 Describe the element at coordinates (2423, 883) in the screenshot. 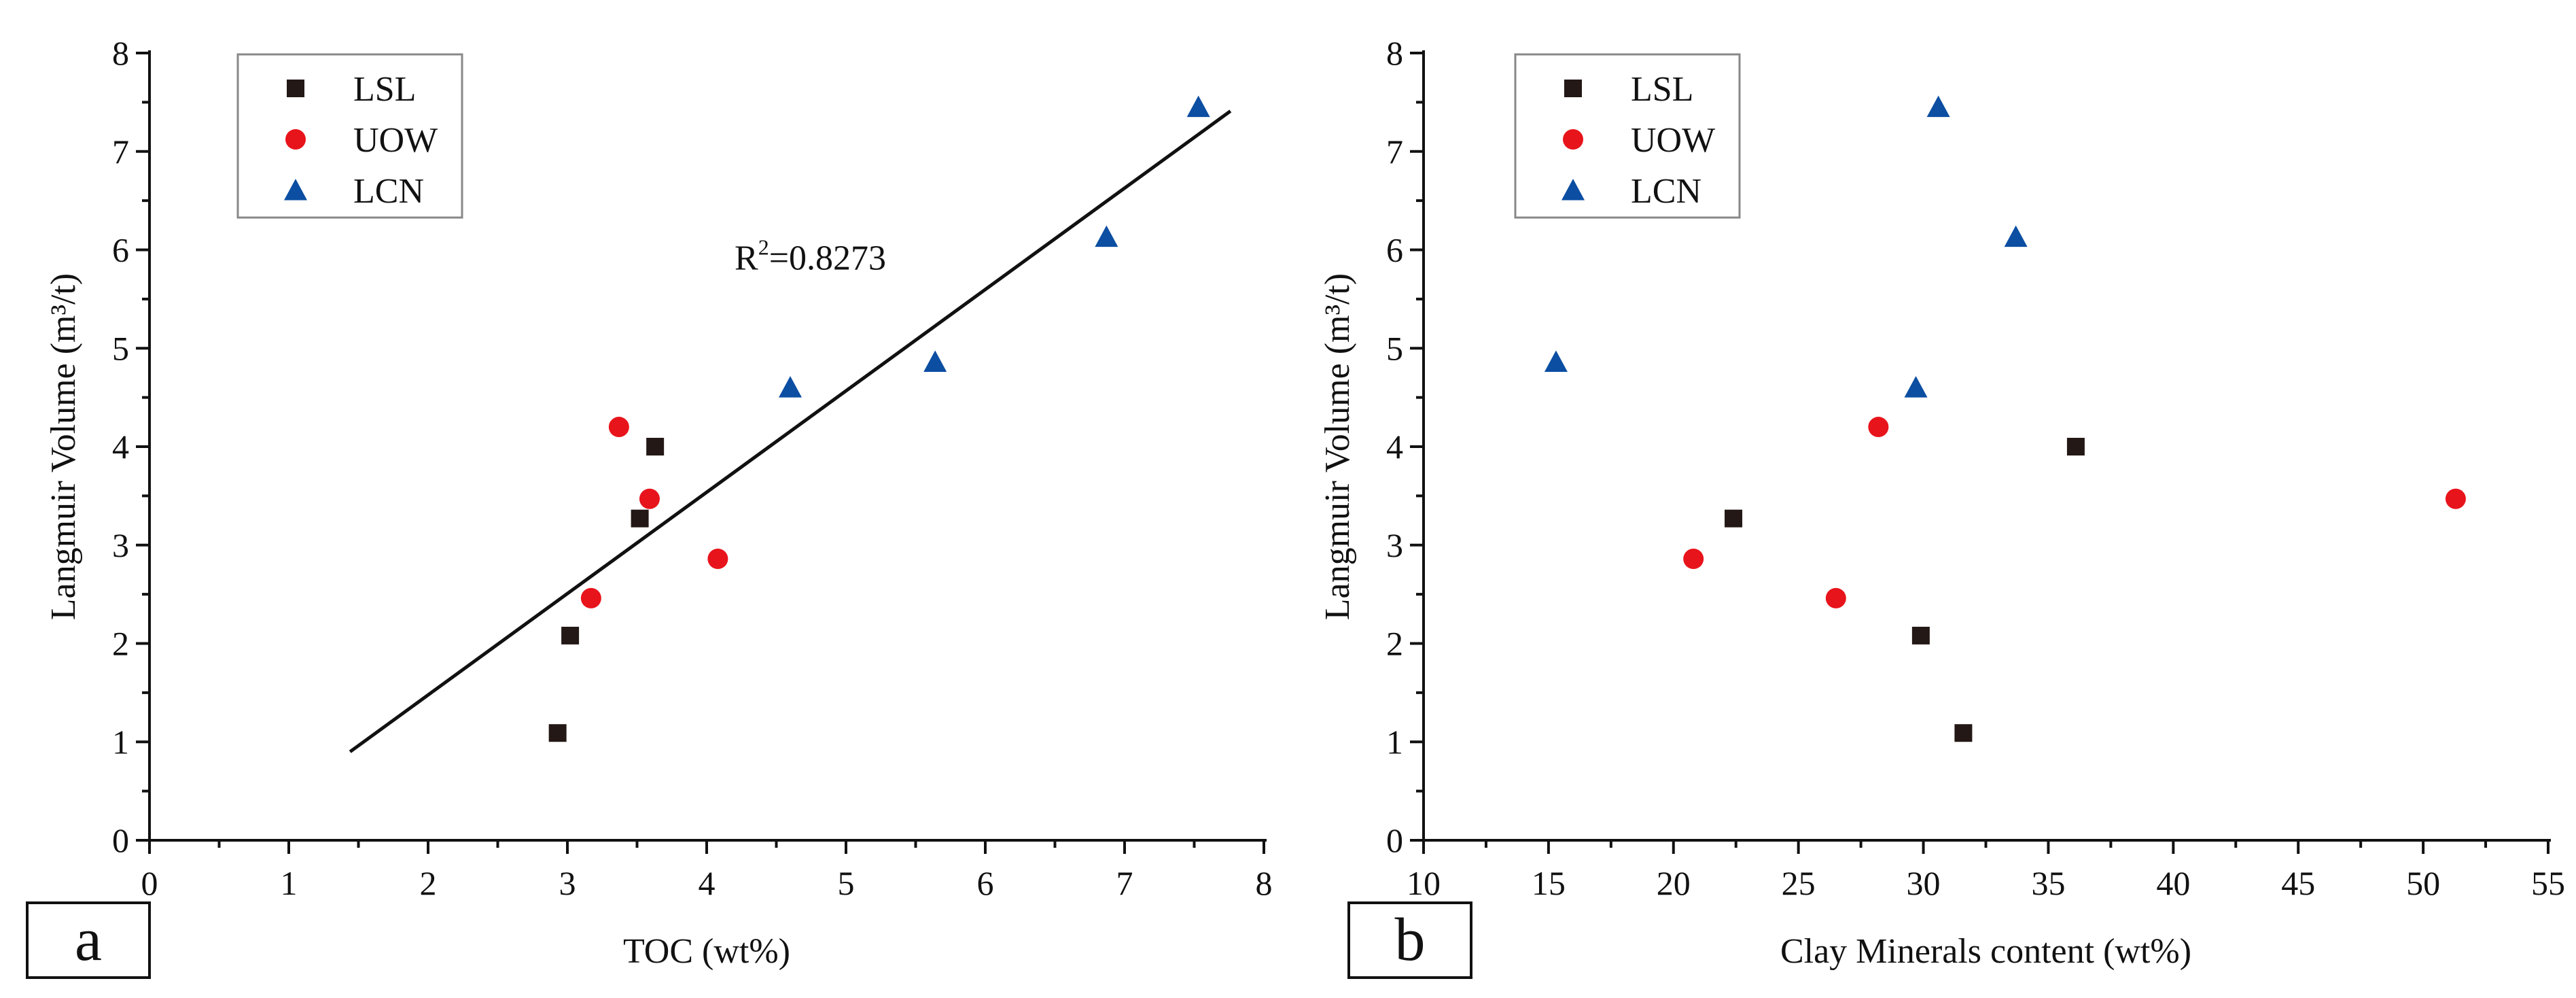

I see `x-tick-label: 50` at that location.